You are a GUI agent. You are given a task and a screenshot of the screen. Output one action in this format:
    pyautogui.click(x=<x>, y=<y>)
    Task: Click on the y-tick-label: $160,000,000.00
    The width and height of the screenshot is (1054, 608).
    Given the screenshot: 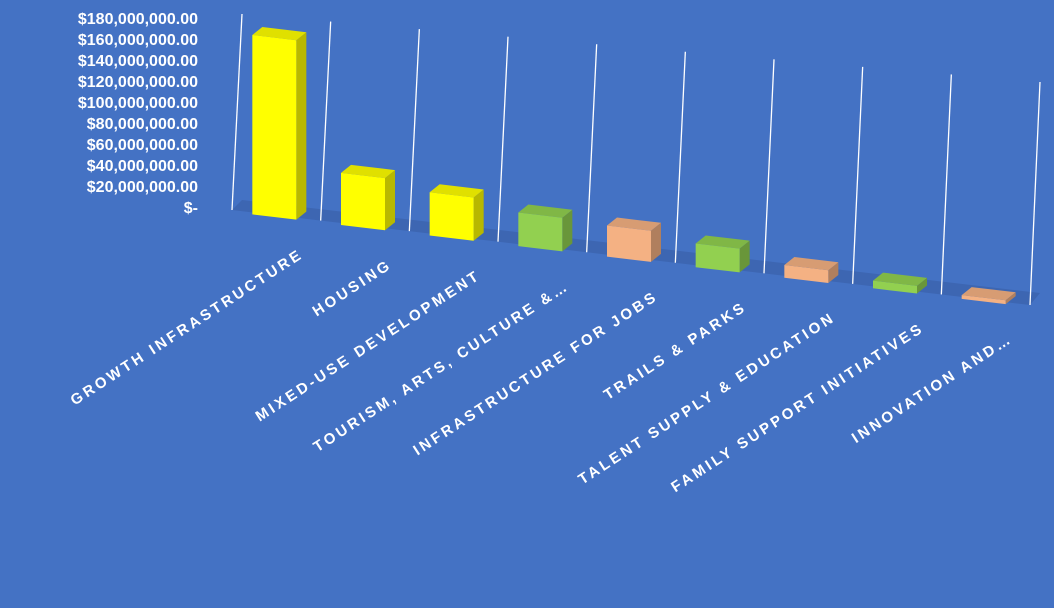 What is the action you would take?
    pyautogui.click(x=138, y=40)
    